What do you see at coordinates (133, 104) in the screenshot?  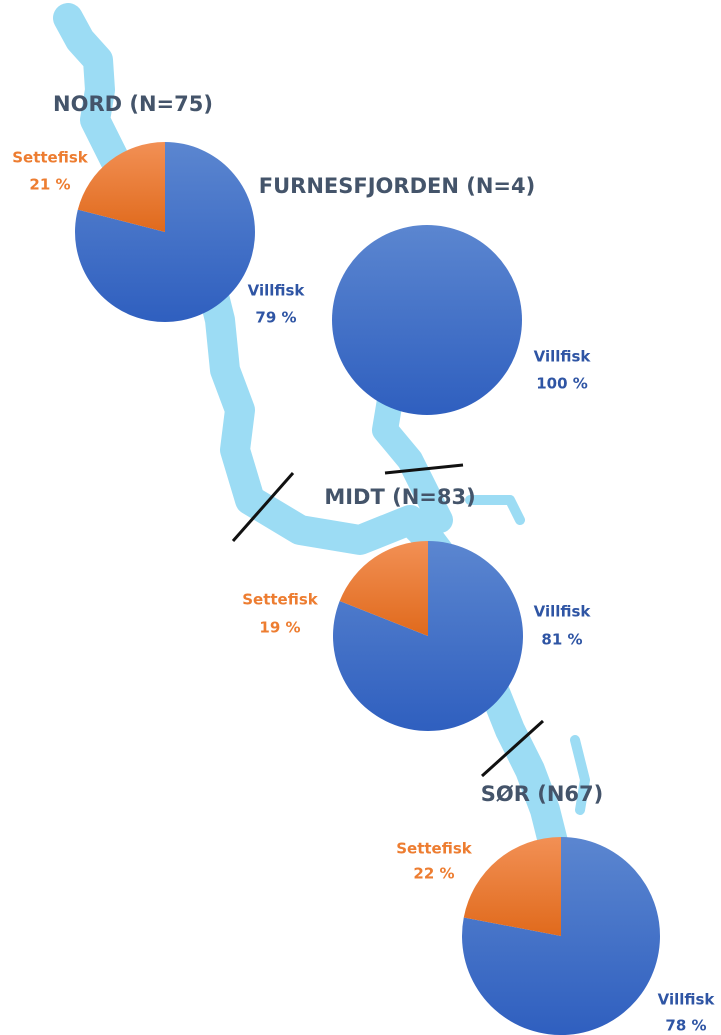 I see `pie-title: NORD (N=75)` at bounding box center [133, 104].